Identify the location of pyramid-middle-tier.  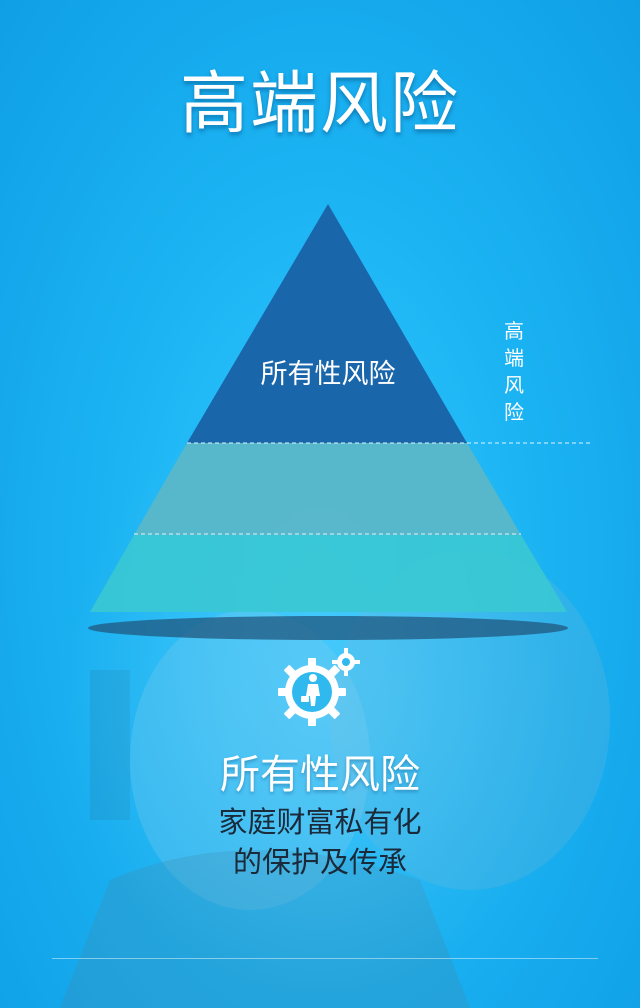
(327, 489).